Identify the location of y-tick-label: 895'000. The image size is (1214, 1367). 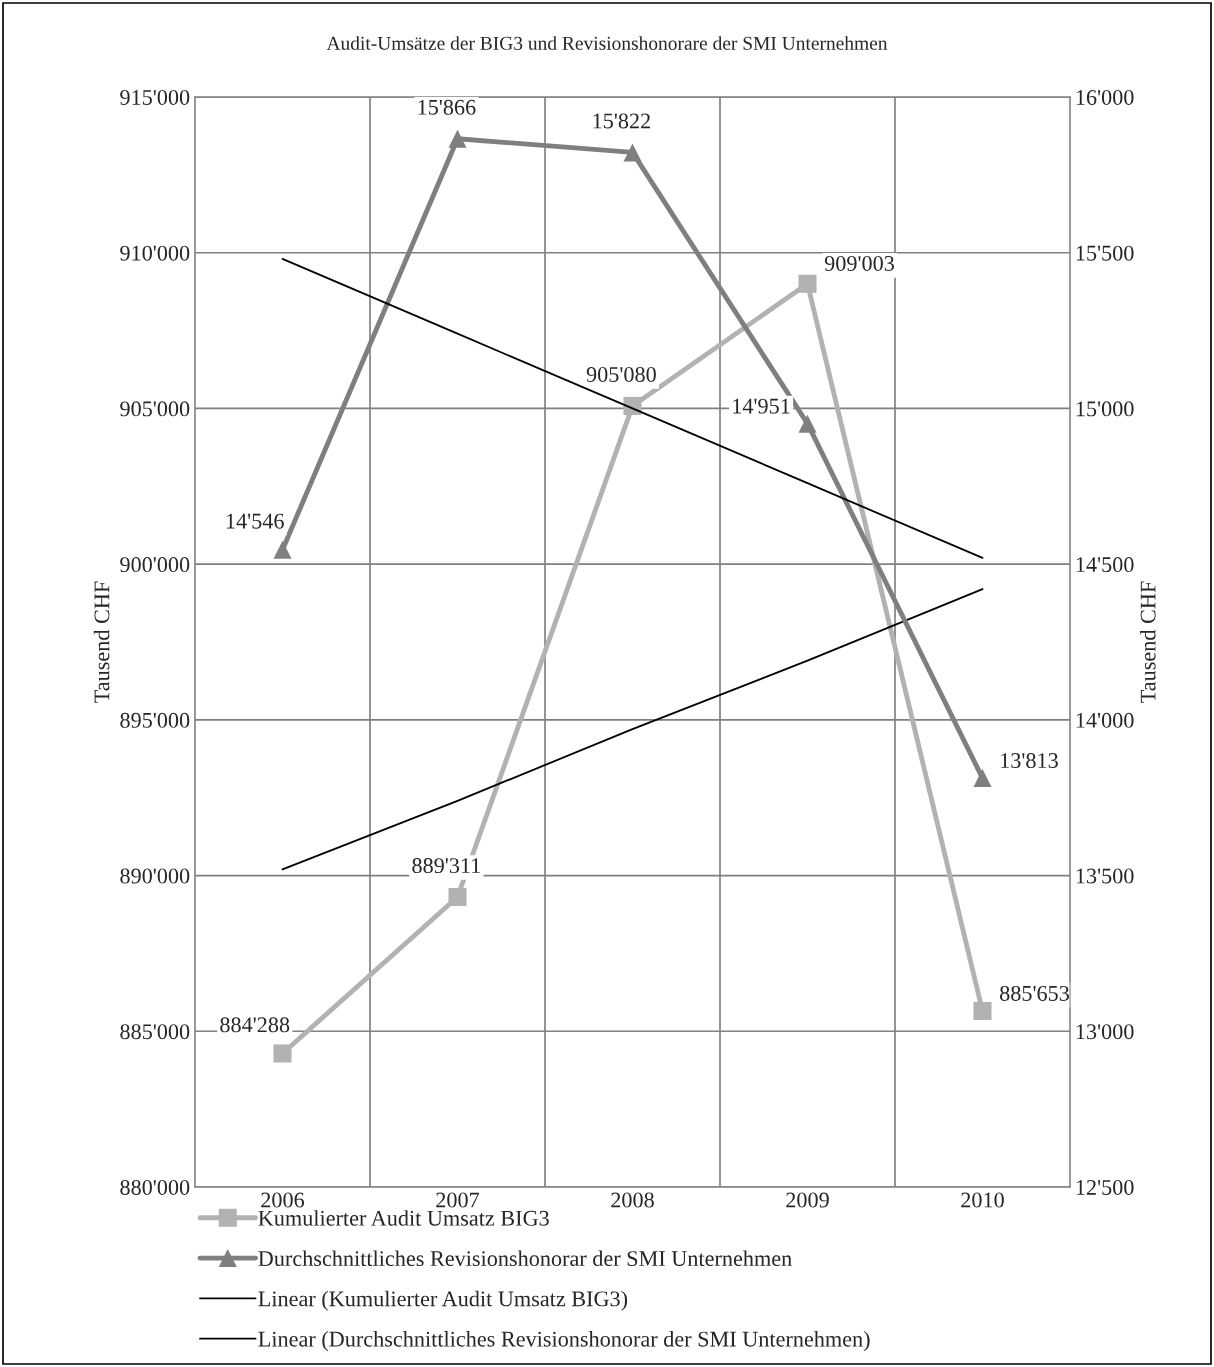
(155, 720).